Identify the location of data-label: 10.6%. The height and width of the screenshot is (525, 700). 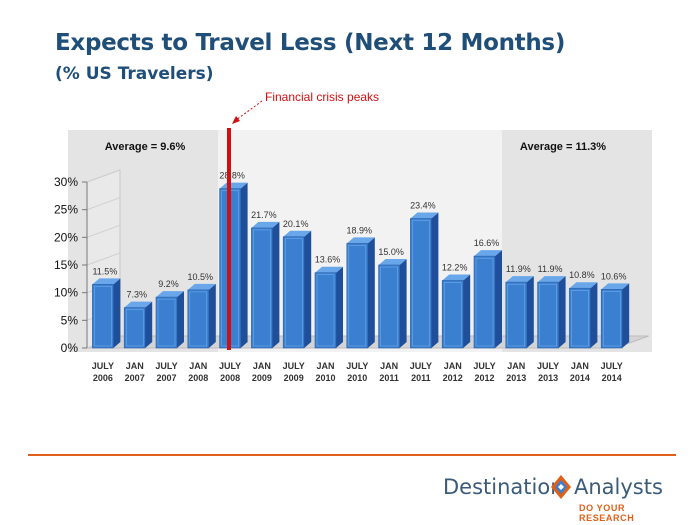
(614, 276).